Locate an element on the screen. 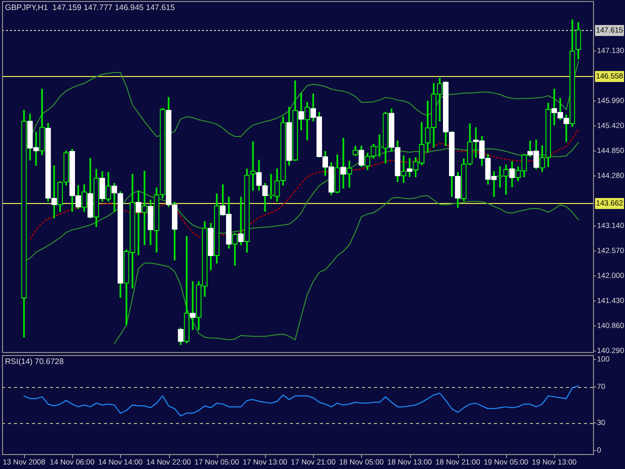 The width and height of the screenshot is (625, 469). chart-title: RSI(14) 70.6728 is located at coordinates (34, 361).